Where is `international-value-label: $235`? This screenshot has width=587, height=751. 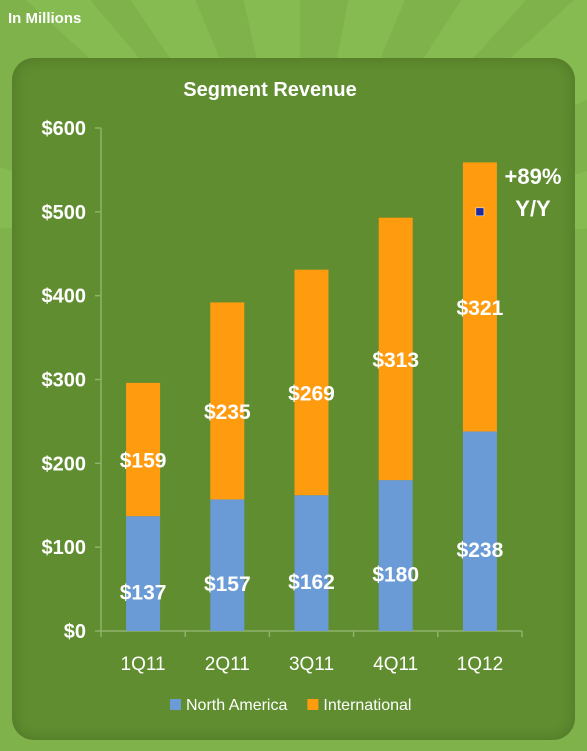 international-value-label: $235 is located at coordinates (227, 412).